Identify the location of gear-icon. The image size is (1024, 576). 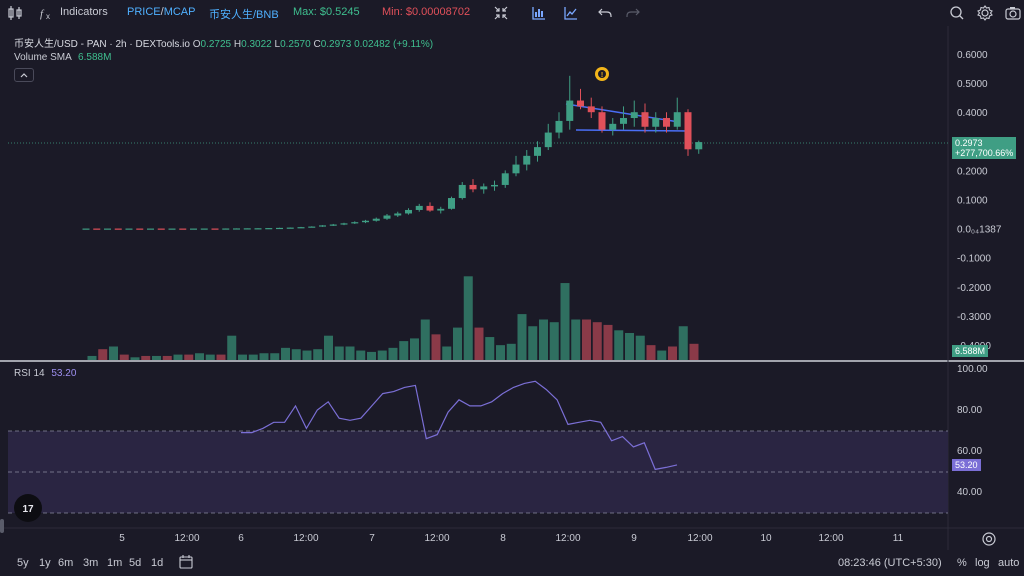
(985, 13).